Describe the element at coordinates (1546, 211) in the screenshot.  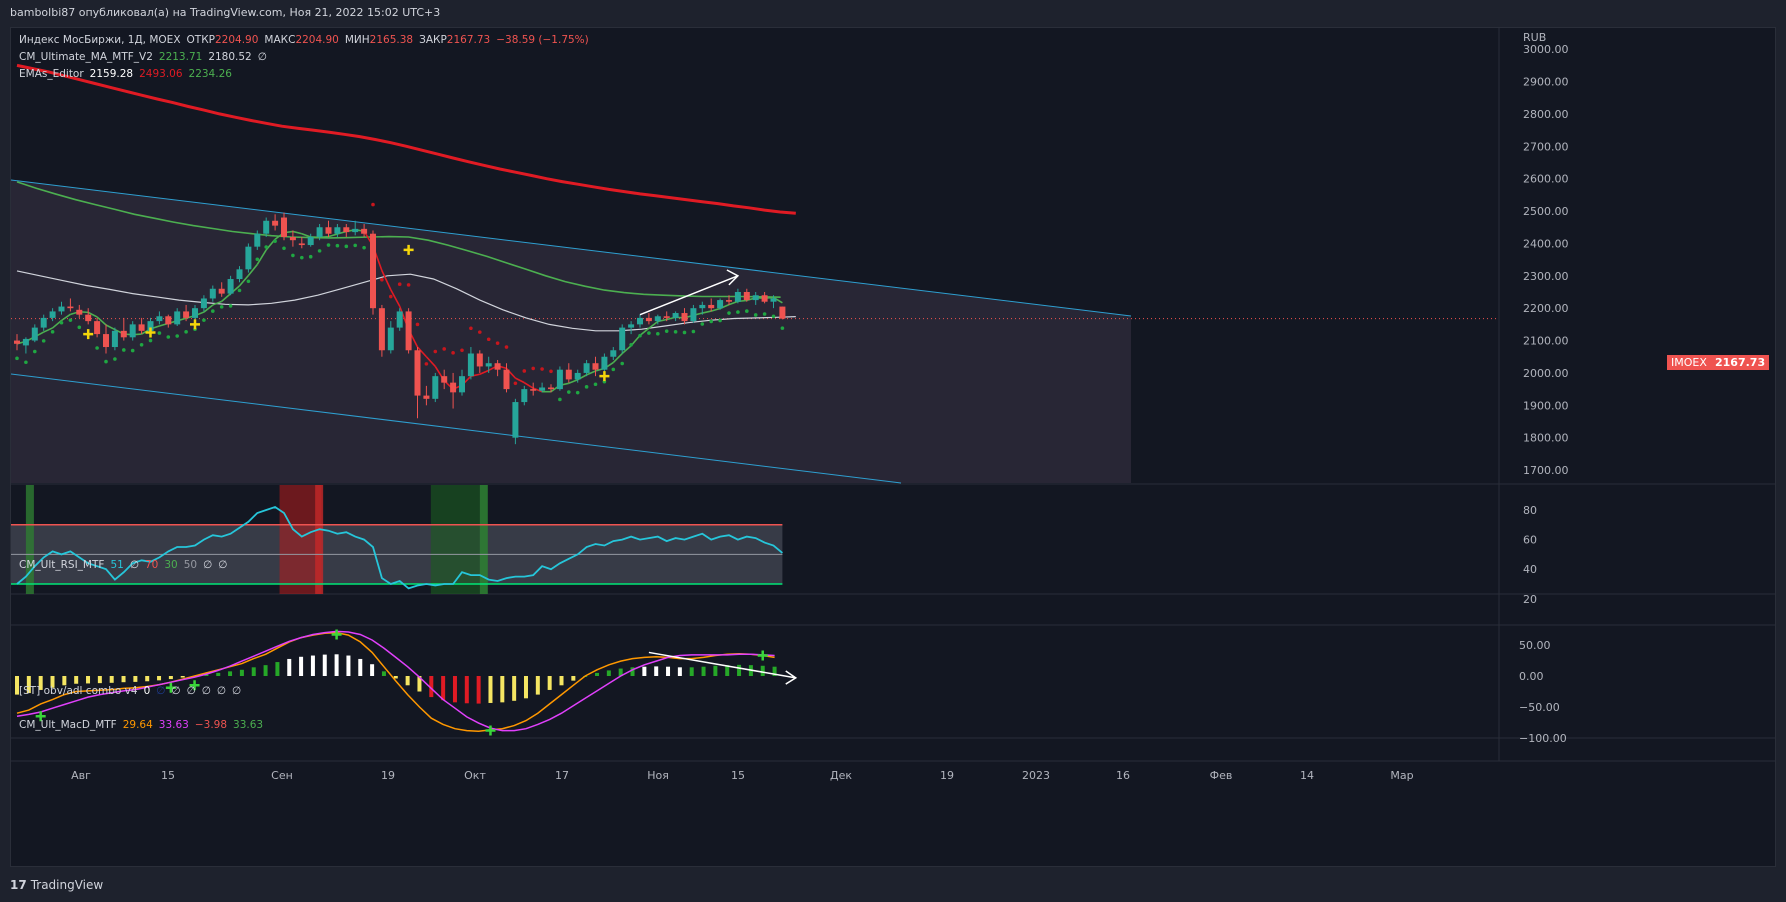
I see `price-tick-label: 2500.00` at that location.